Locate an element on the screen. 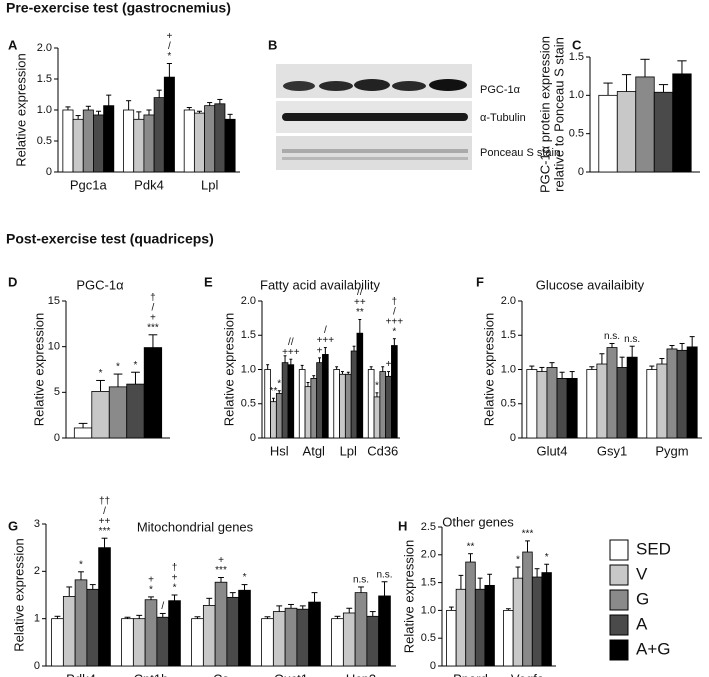 The image size is (709, 677). section-title: Post-exercise test (quadriceps) is located at coordinates (110, 239).